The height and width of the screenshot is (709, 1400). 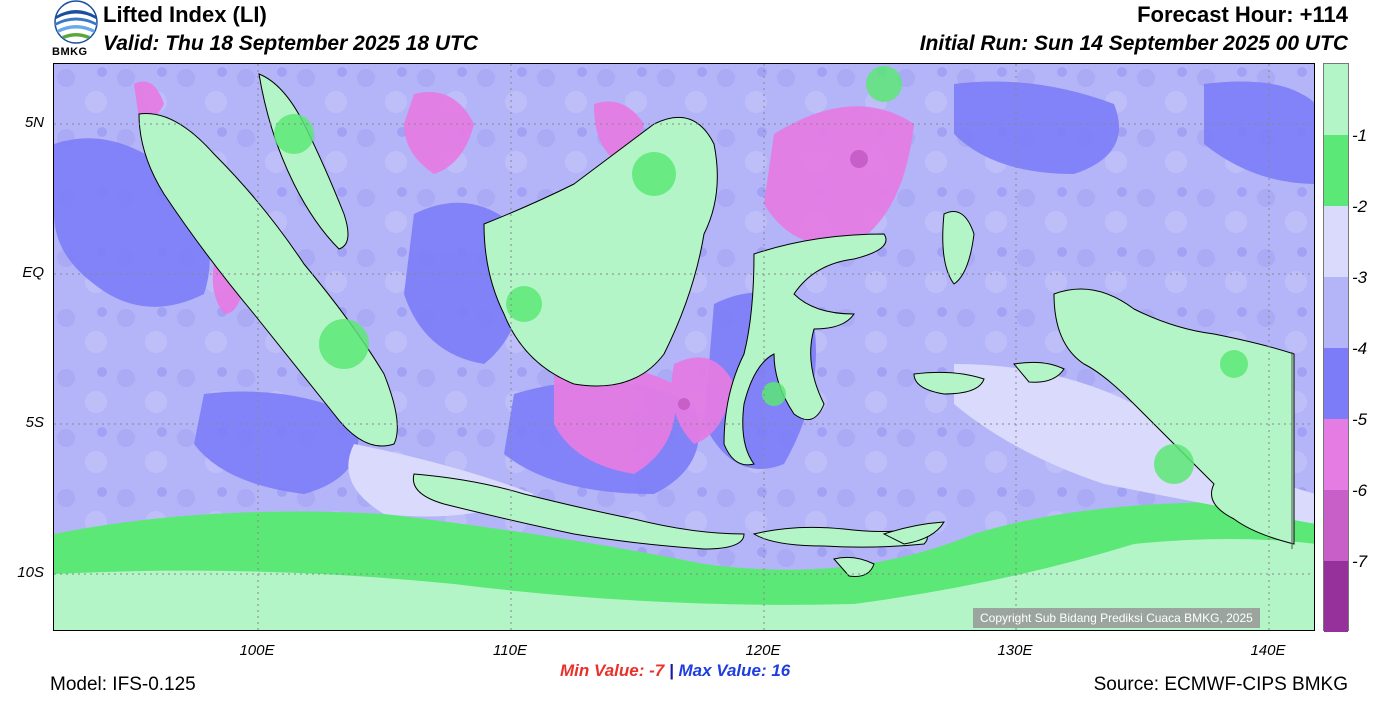 I want to click on lat-label-eq: EQ, so click(x=33, y=272).